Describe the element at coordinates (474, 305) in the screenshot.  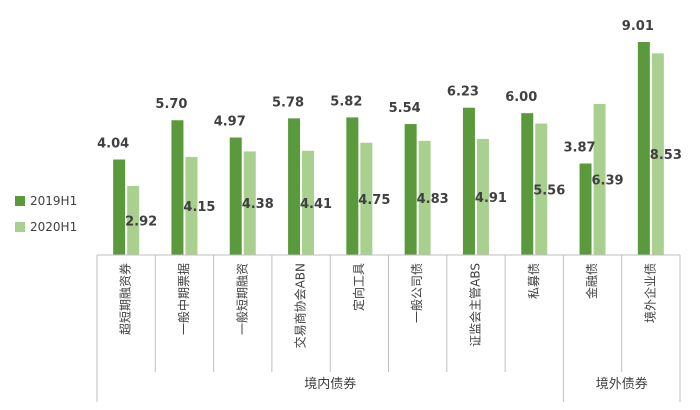
I see `category-label: 证监会主管ABS` at that location.